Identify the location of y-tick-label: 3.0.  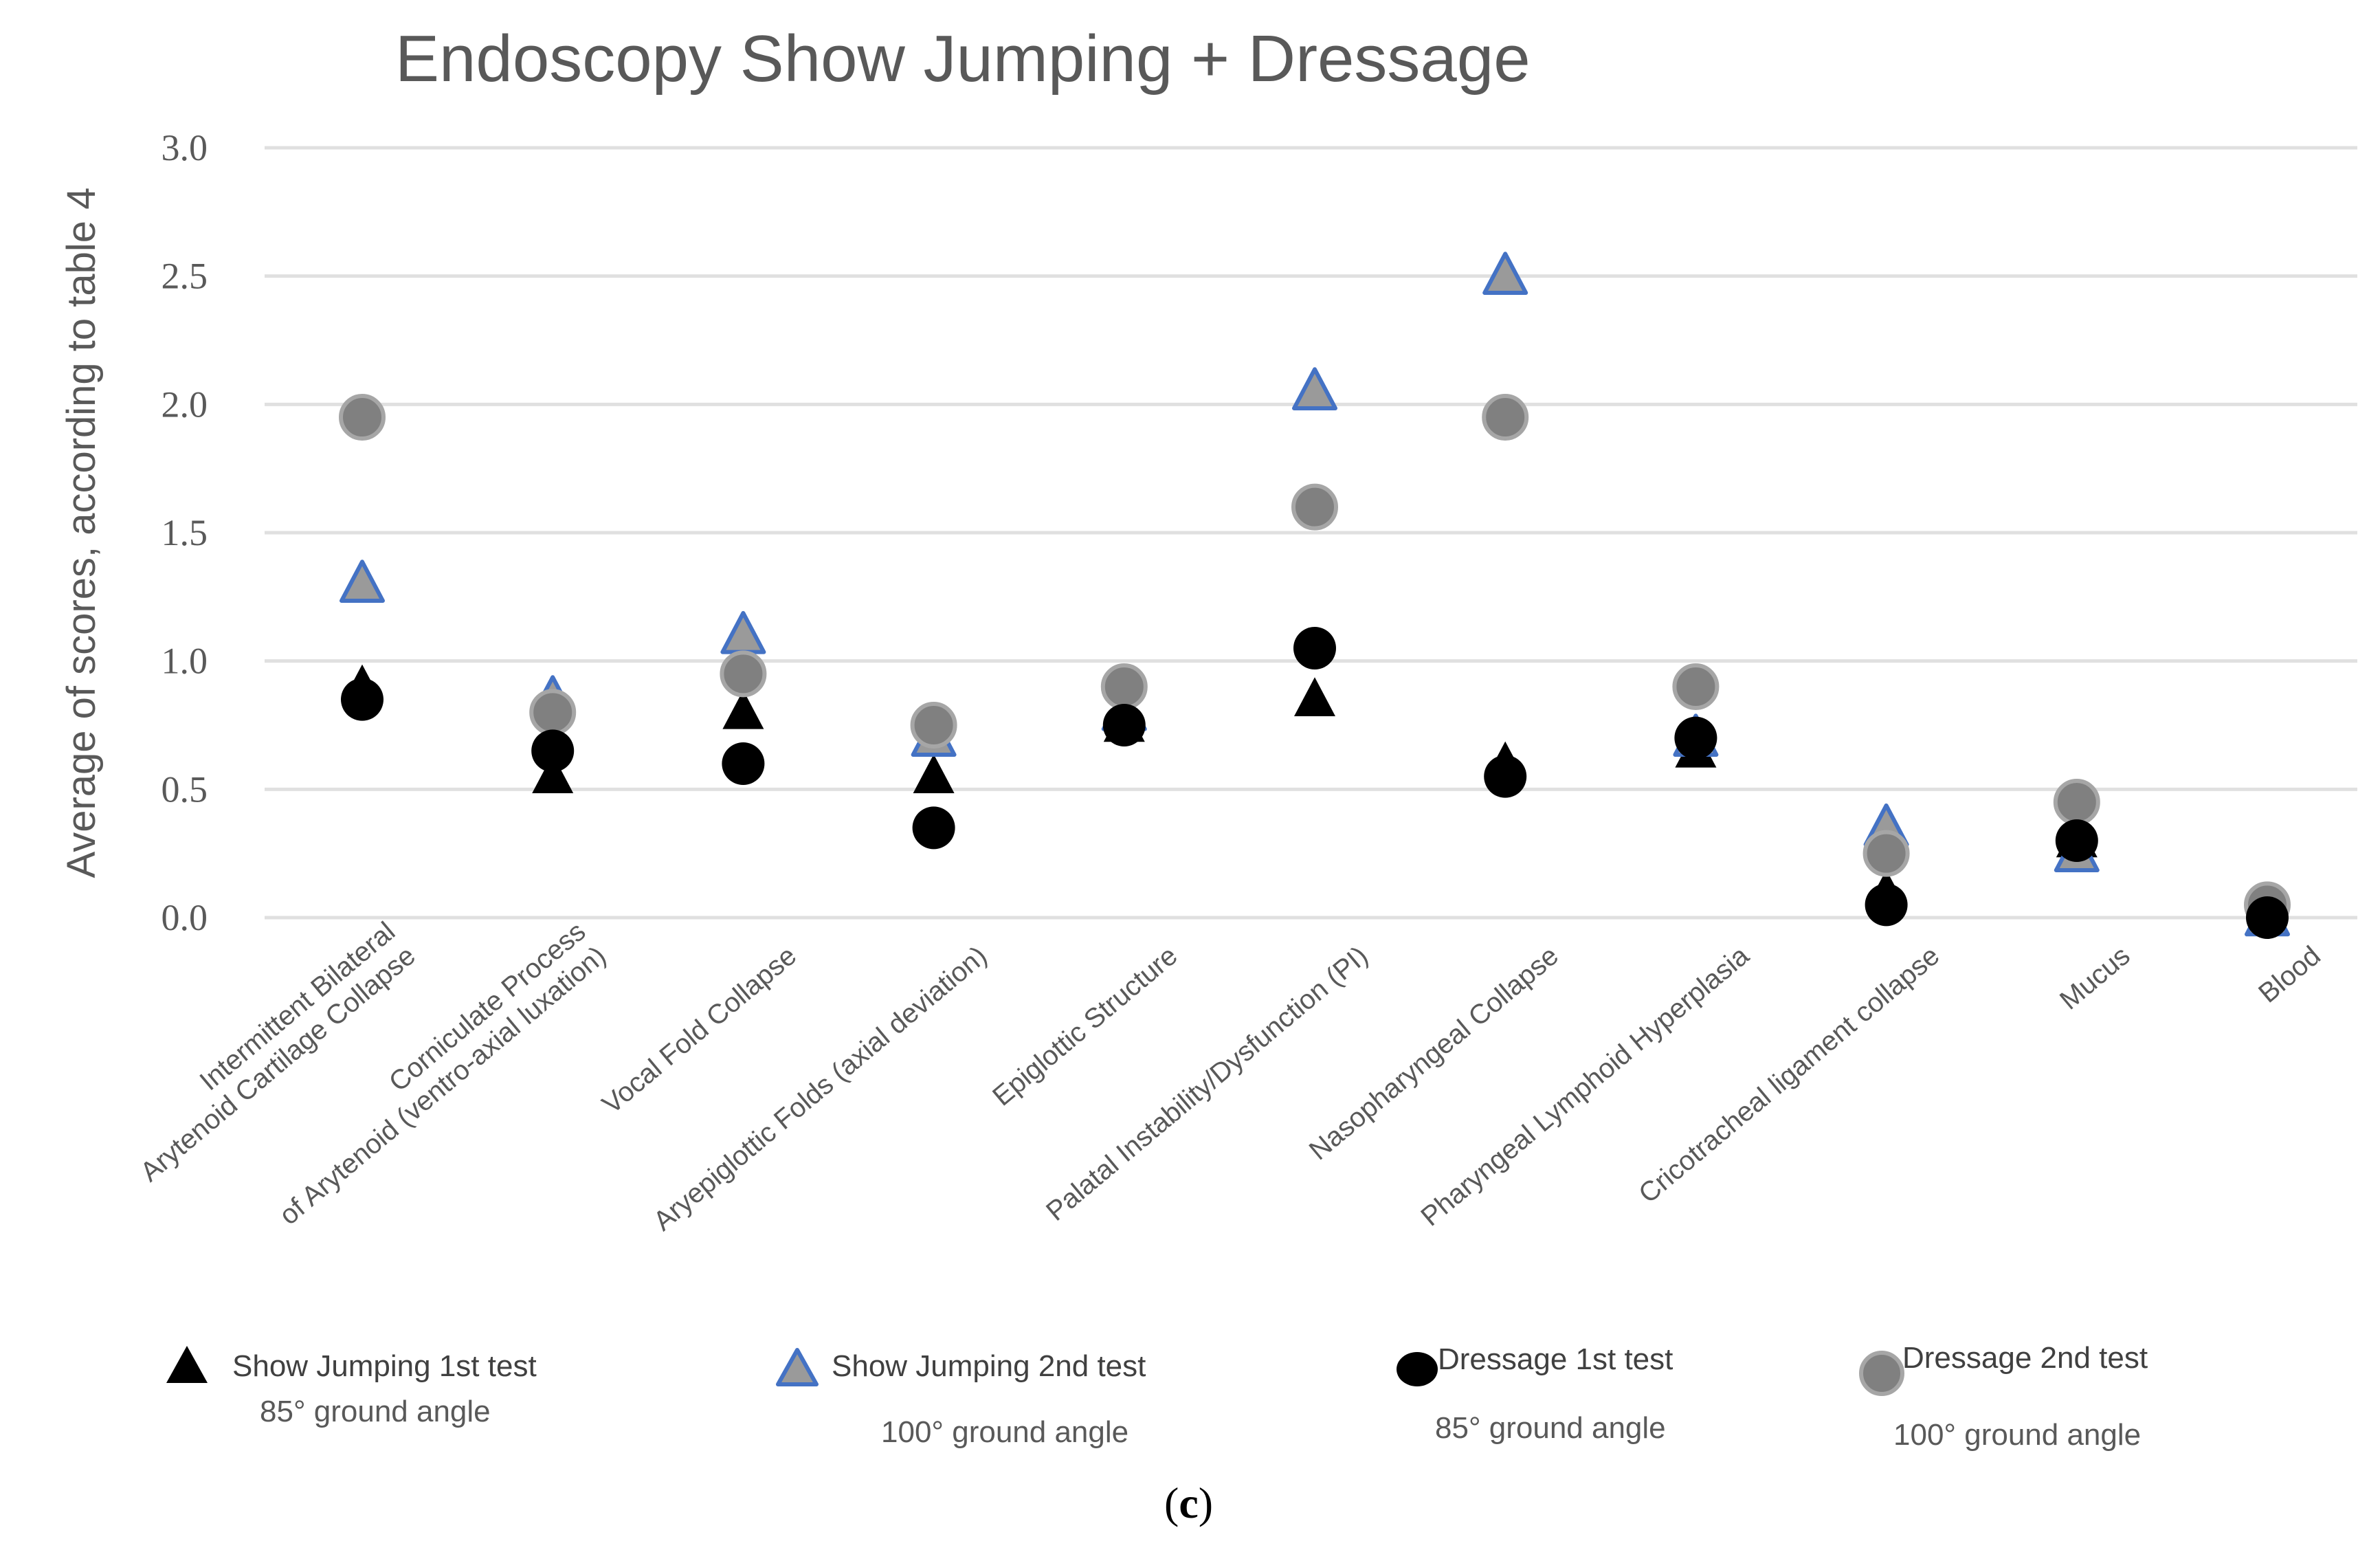
(185, 147).